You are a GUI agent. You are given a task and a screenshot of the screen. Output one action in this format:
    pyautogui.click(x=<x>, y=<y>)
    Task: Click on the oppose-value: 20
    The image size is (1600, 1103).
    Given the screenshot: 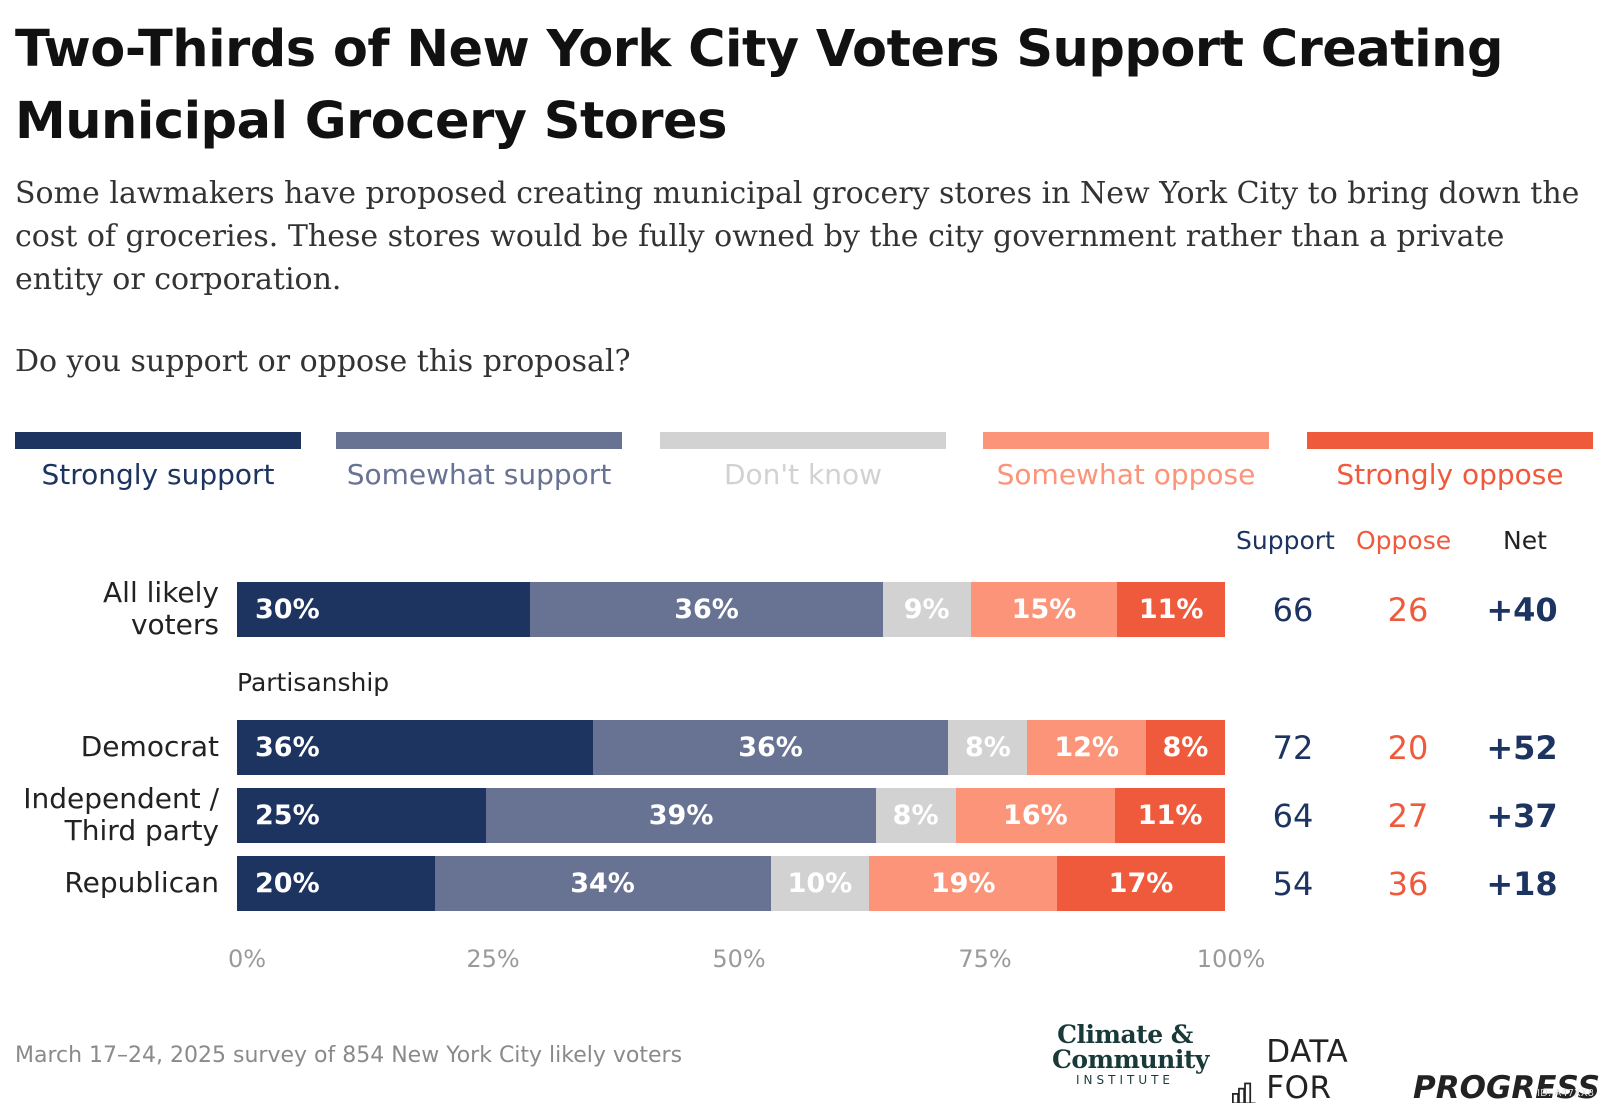 What is the action you would take?
    pyautogui.click(x=1408, y=748)
    